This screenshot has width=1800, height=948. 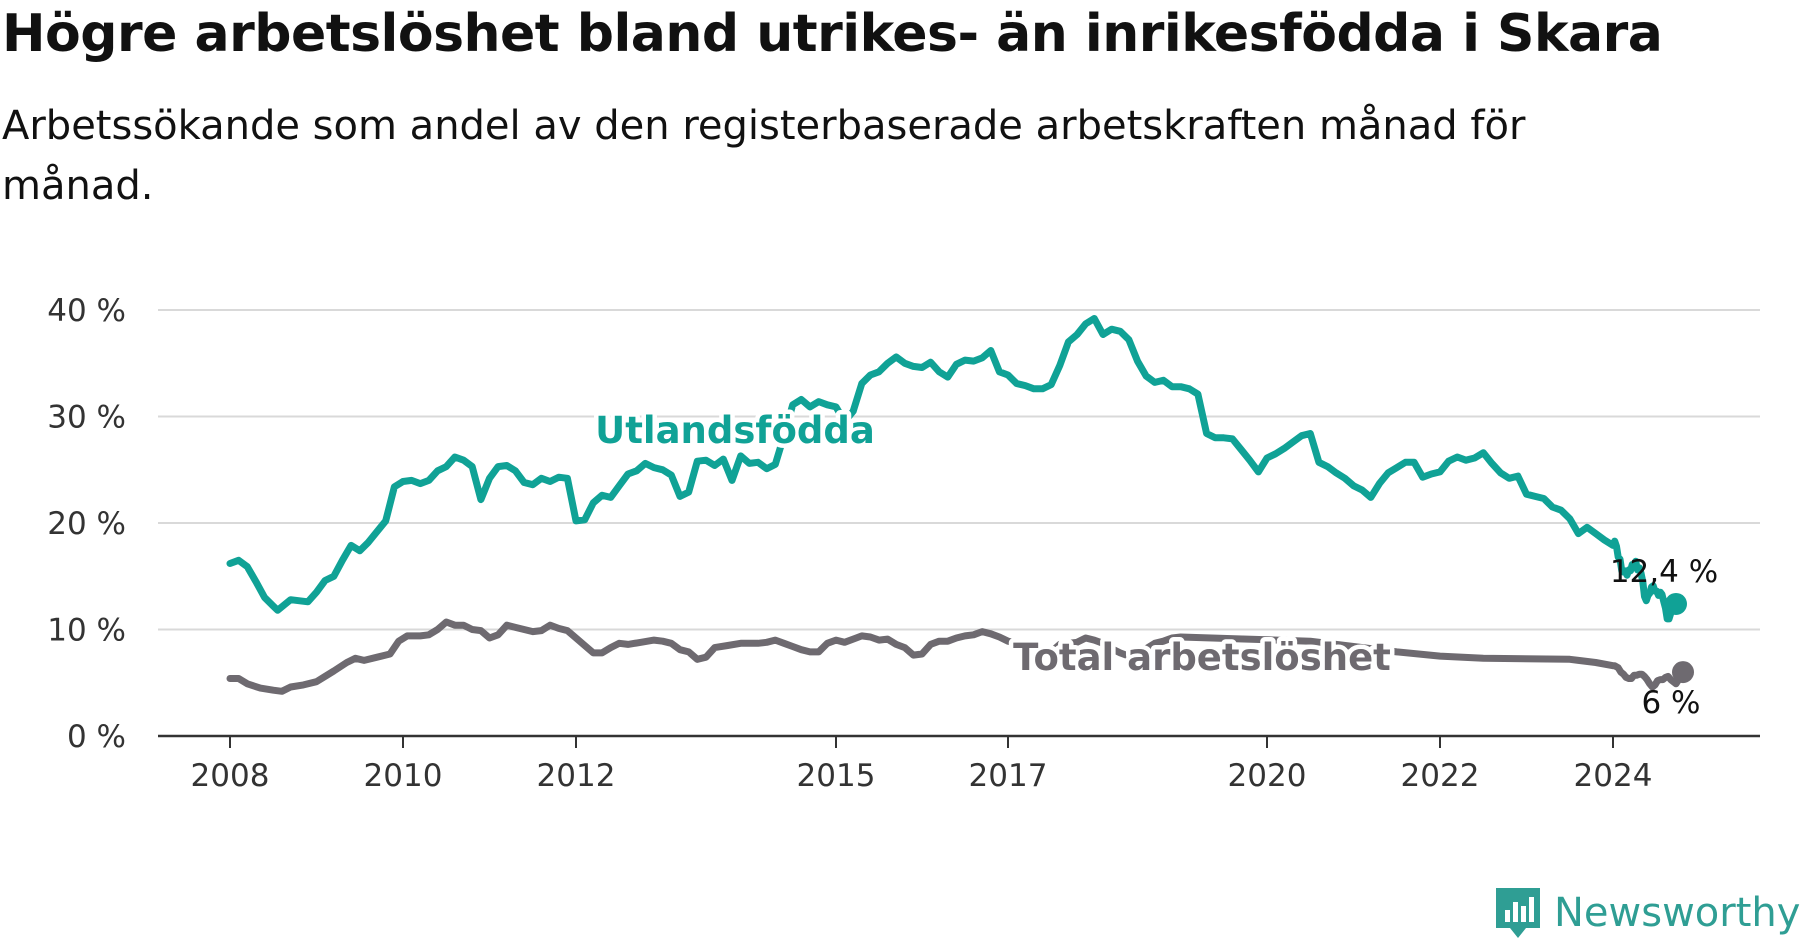 What do you see at coordinates (86, 311) in the screenshot?
I see `y-tick-label: 40 %` at bounding box center [86, 311].